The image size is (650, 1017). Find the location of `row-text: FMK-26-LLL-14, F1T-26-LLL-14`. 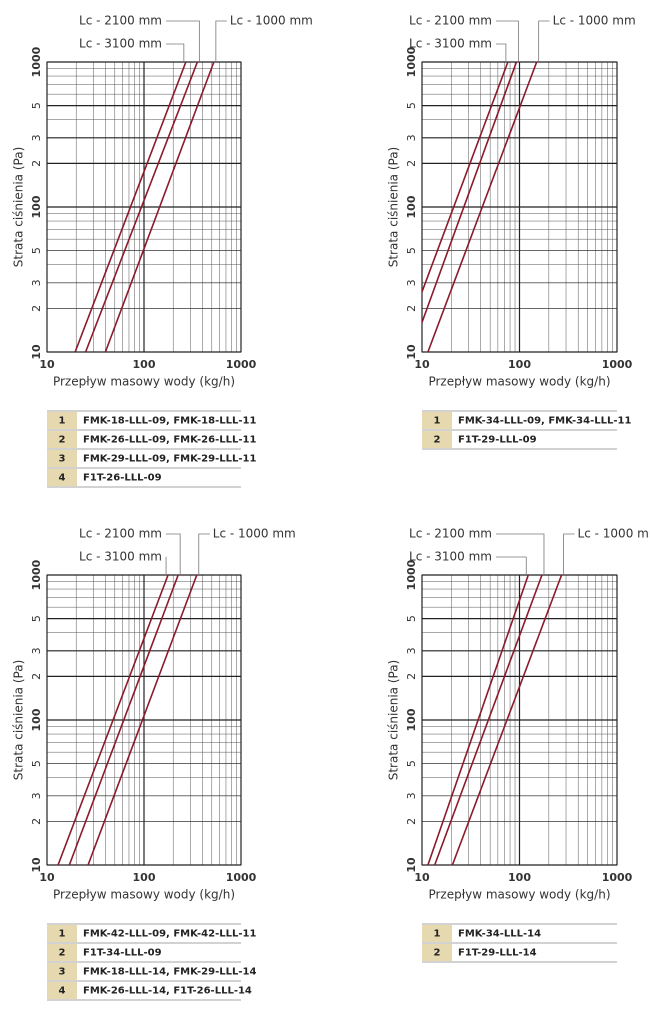

row-text: FMK-26-LLL-14, F1T-26-LLL-14 is located at coordinates (167, 991).